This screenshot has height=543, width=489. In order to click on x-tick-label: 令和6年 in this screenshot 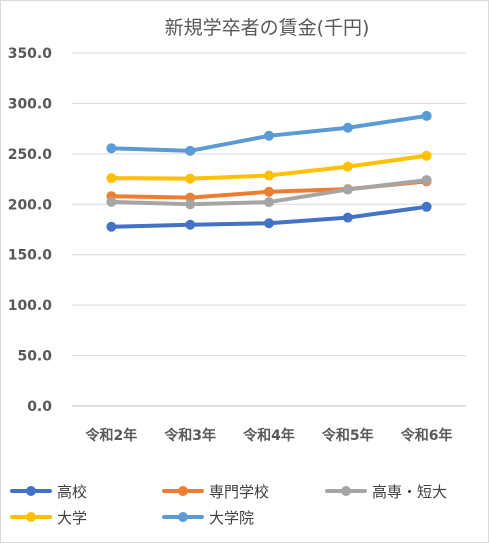, I will do `click(426, 435)`.